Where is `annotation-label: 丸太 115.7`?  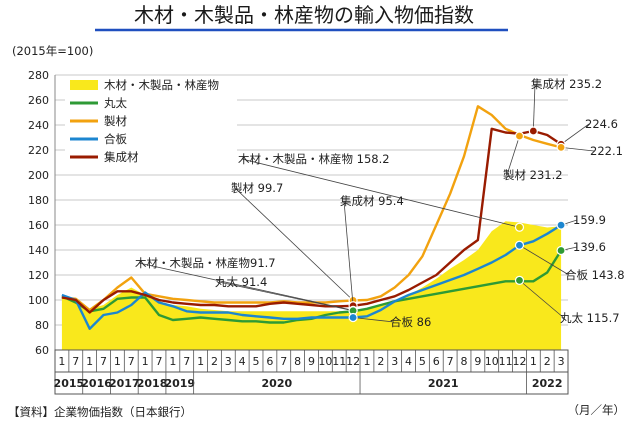 annotation-label: 丸太 115.7 is located at coordinates (590, 318).